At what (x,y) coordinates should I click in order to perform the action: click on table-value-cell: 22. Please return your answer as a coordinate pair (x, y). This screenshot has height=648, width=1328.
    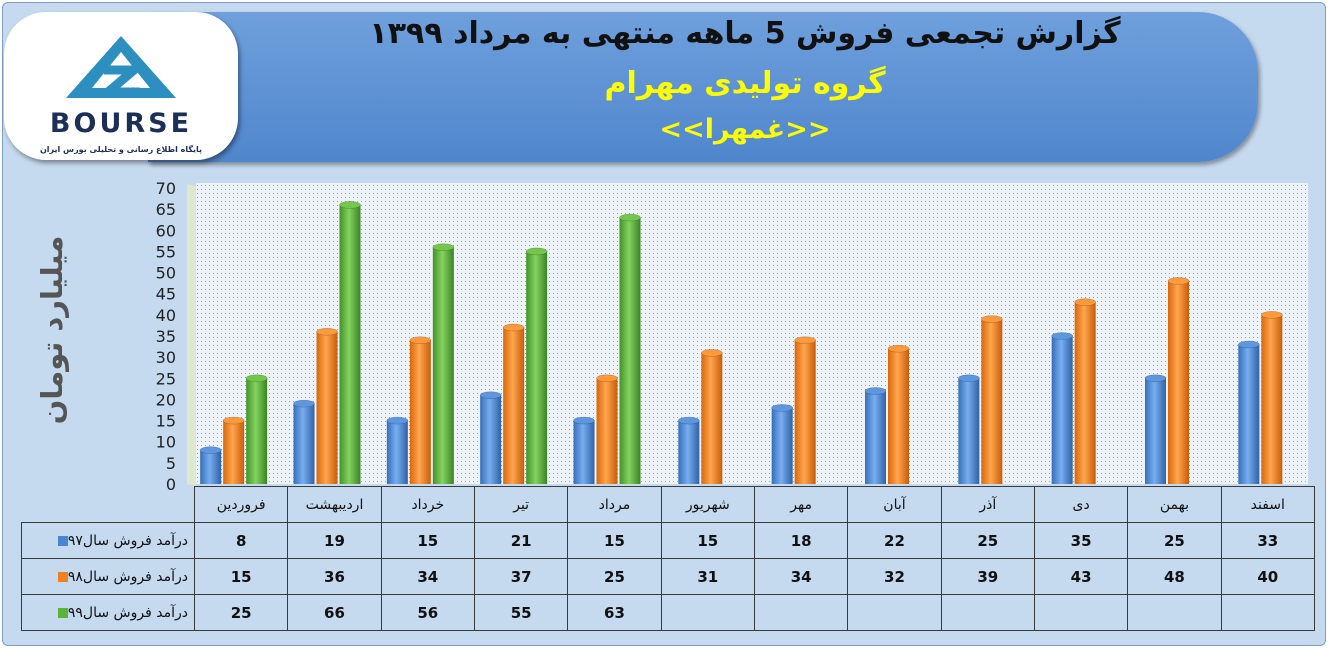
    Looking at the image, I should click on (894, 540).